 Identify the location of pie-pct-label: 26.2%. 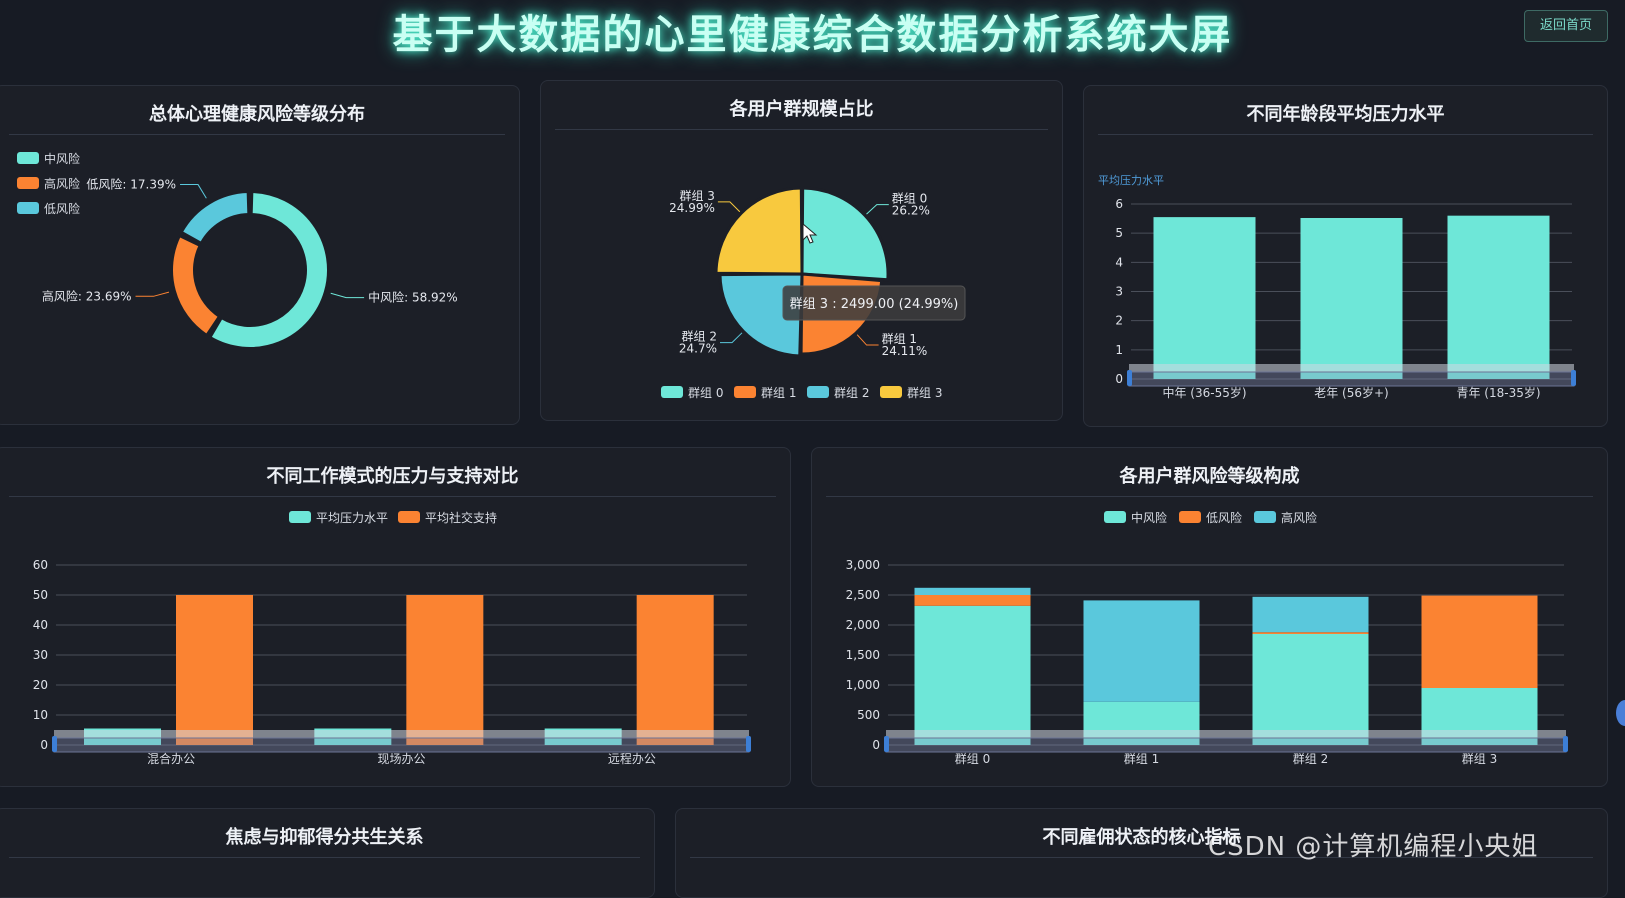
(911, 211).